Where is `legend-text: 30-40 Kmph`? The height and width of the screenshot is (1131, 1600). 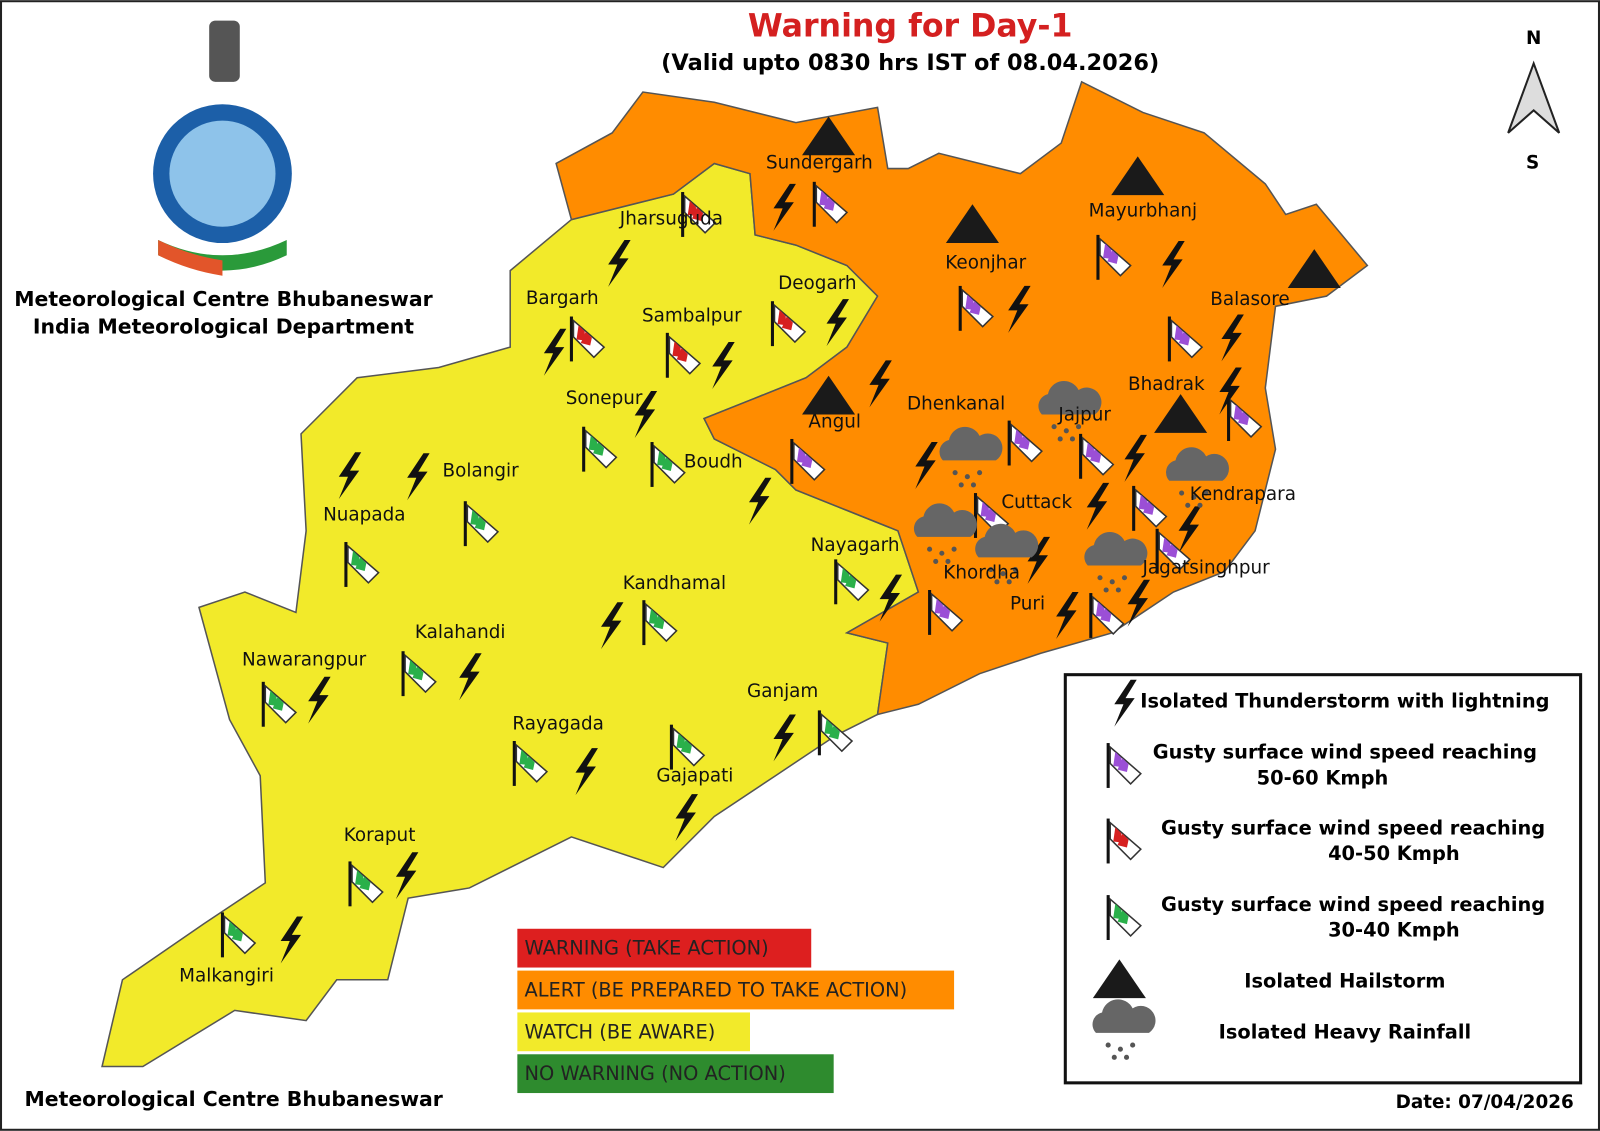
legend-text: 30-40 Kmph is located at coordinates (1394, 929).